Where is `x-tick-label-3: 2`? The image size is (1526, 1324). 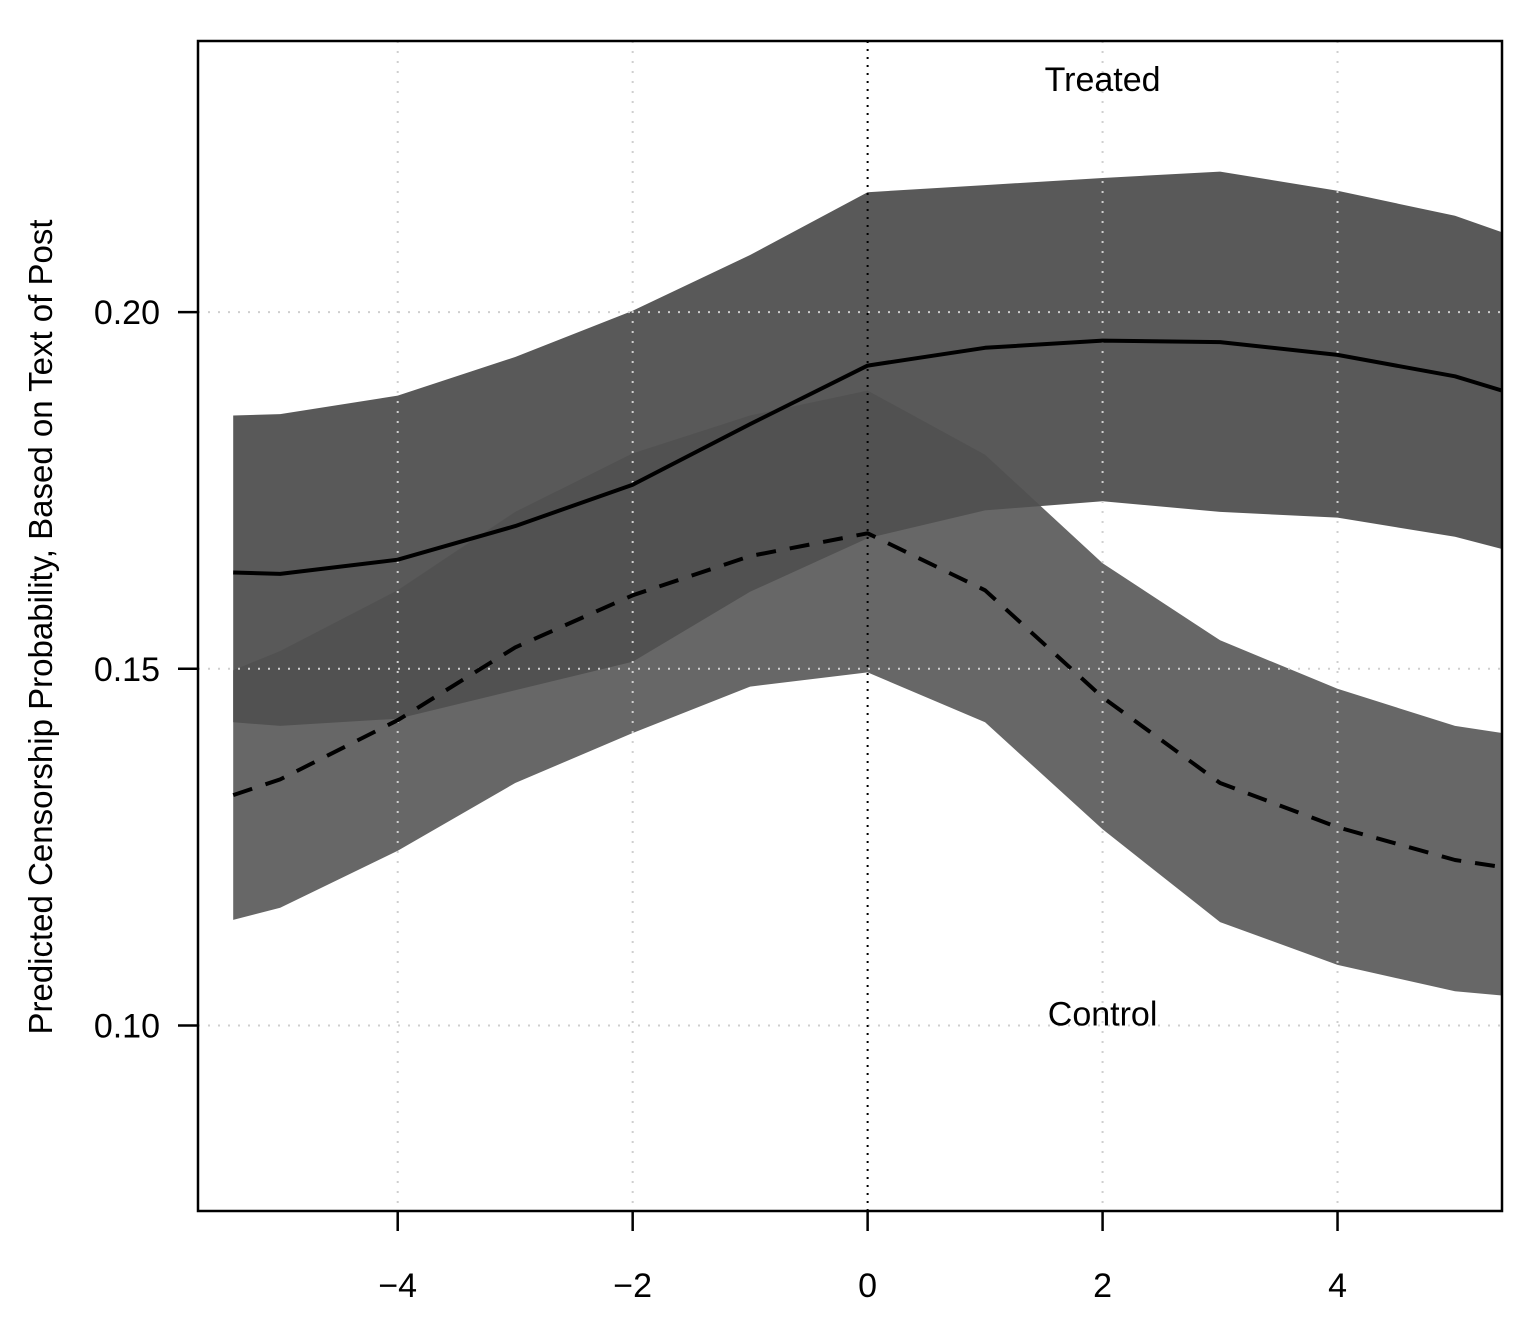
x-tick-label-3: 2 is located at coordinates (1102, 1286).